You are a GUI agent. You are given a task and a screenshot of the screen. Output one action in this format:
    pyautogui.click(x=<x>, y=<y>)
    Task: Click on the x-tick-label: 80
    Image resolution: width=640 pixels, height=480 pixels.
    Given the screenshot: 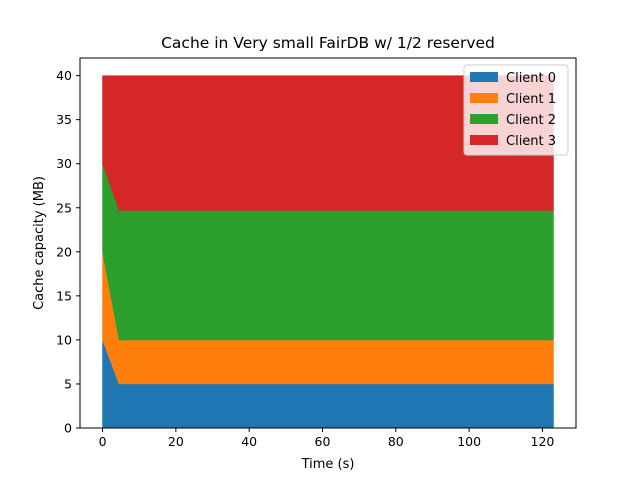 What is the action you would take?
    pyautogui.click(x=396, y=441)
    